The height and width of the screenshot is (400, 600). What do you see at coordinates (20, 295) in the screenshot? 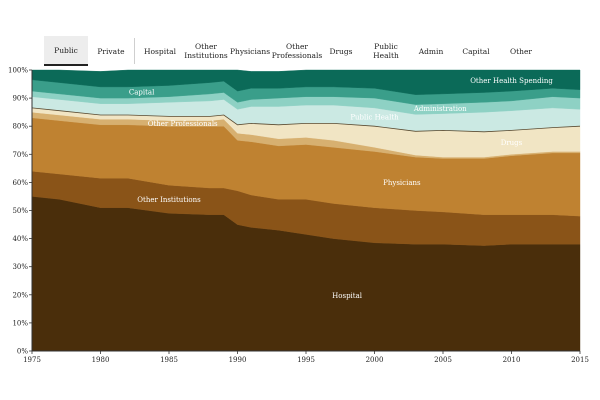
I see `y-tick-label: 20%` at bounding box center [20, 295].